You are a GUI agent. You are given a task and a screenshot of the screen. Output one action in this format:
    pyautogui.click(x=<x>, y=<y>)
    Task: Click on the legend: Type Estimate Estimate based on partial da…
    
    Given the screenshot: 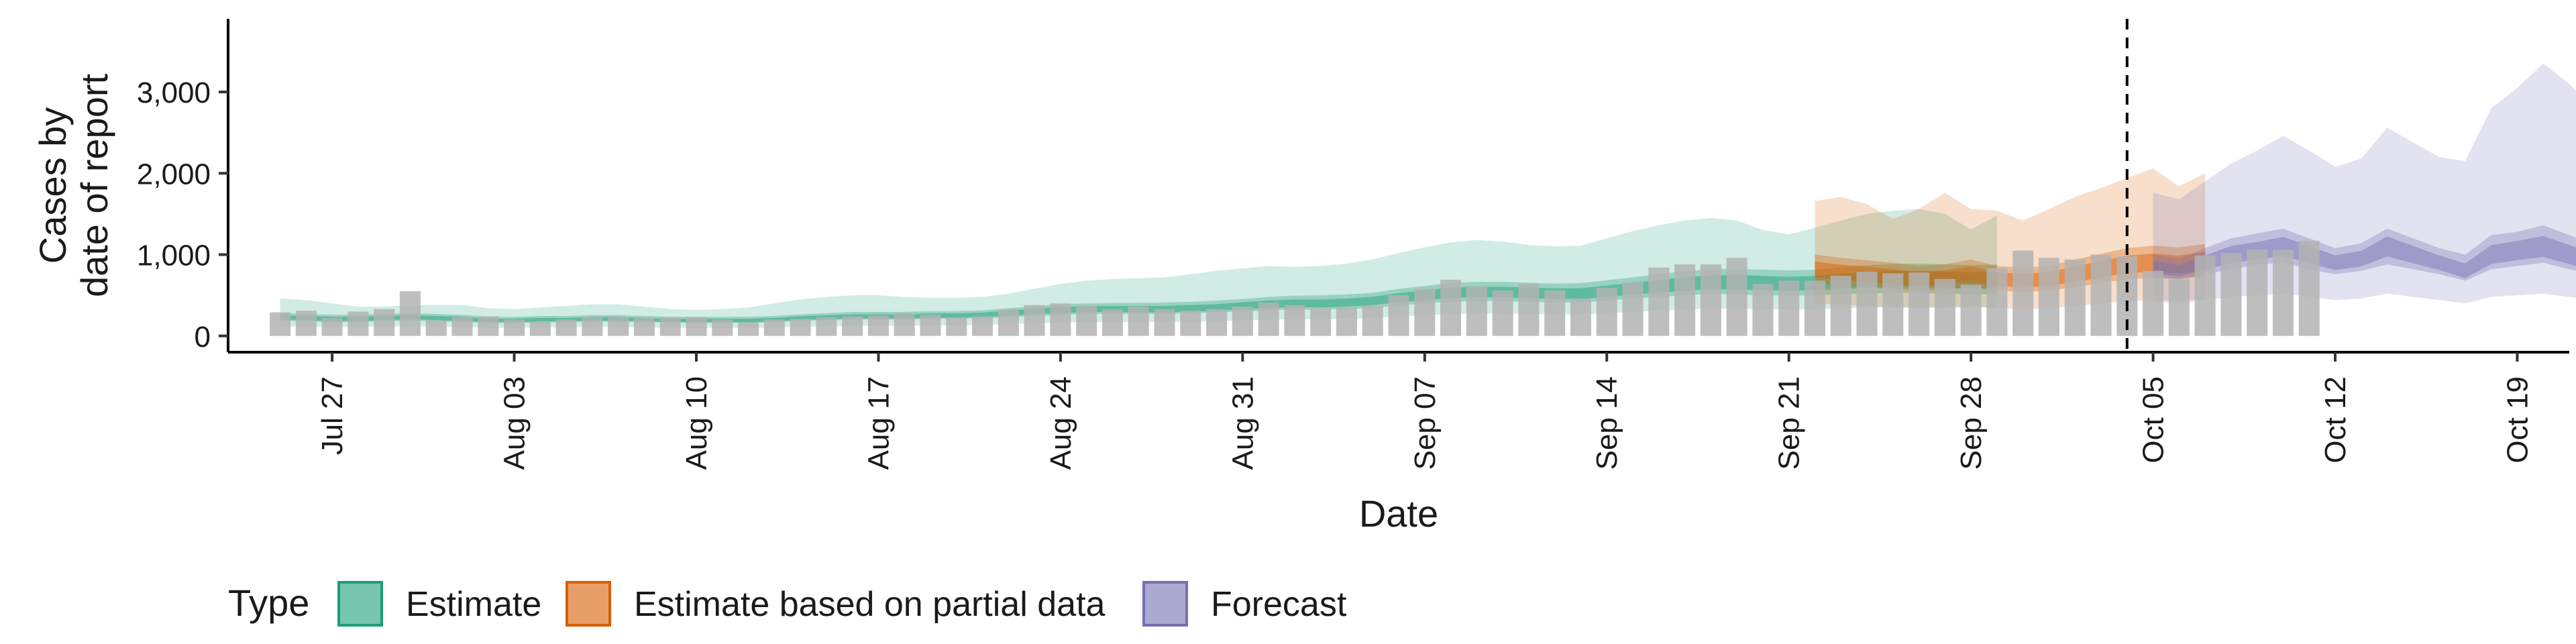 What is the action you would take?
    pyautogui.click(x=787, y=604)
    